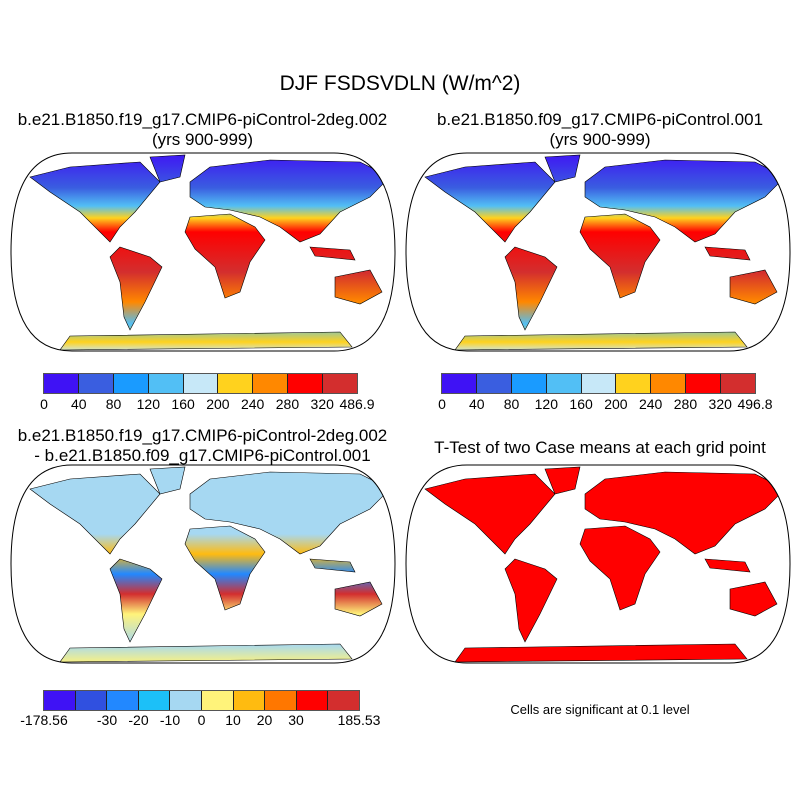 The height and width of the screenshot is (800, 800). What do you see at coordinates (598, 252) in the screenshot?
I see `map-case2` at bounding box center [598, 252].